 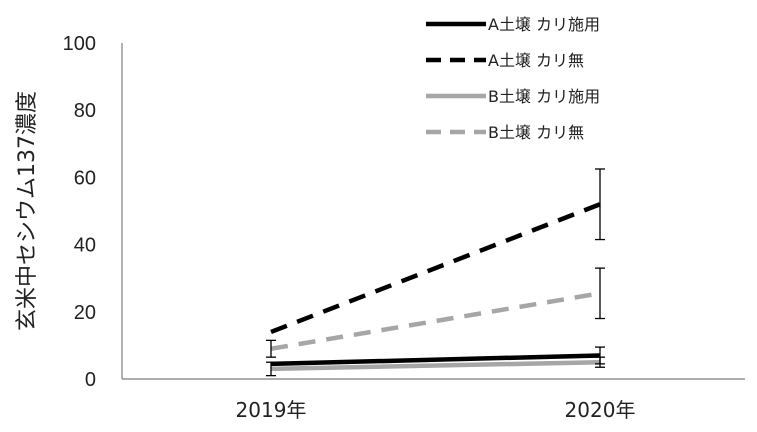 I want to click on y-tick-label: 40, so click(x=85, y=246).